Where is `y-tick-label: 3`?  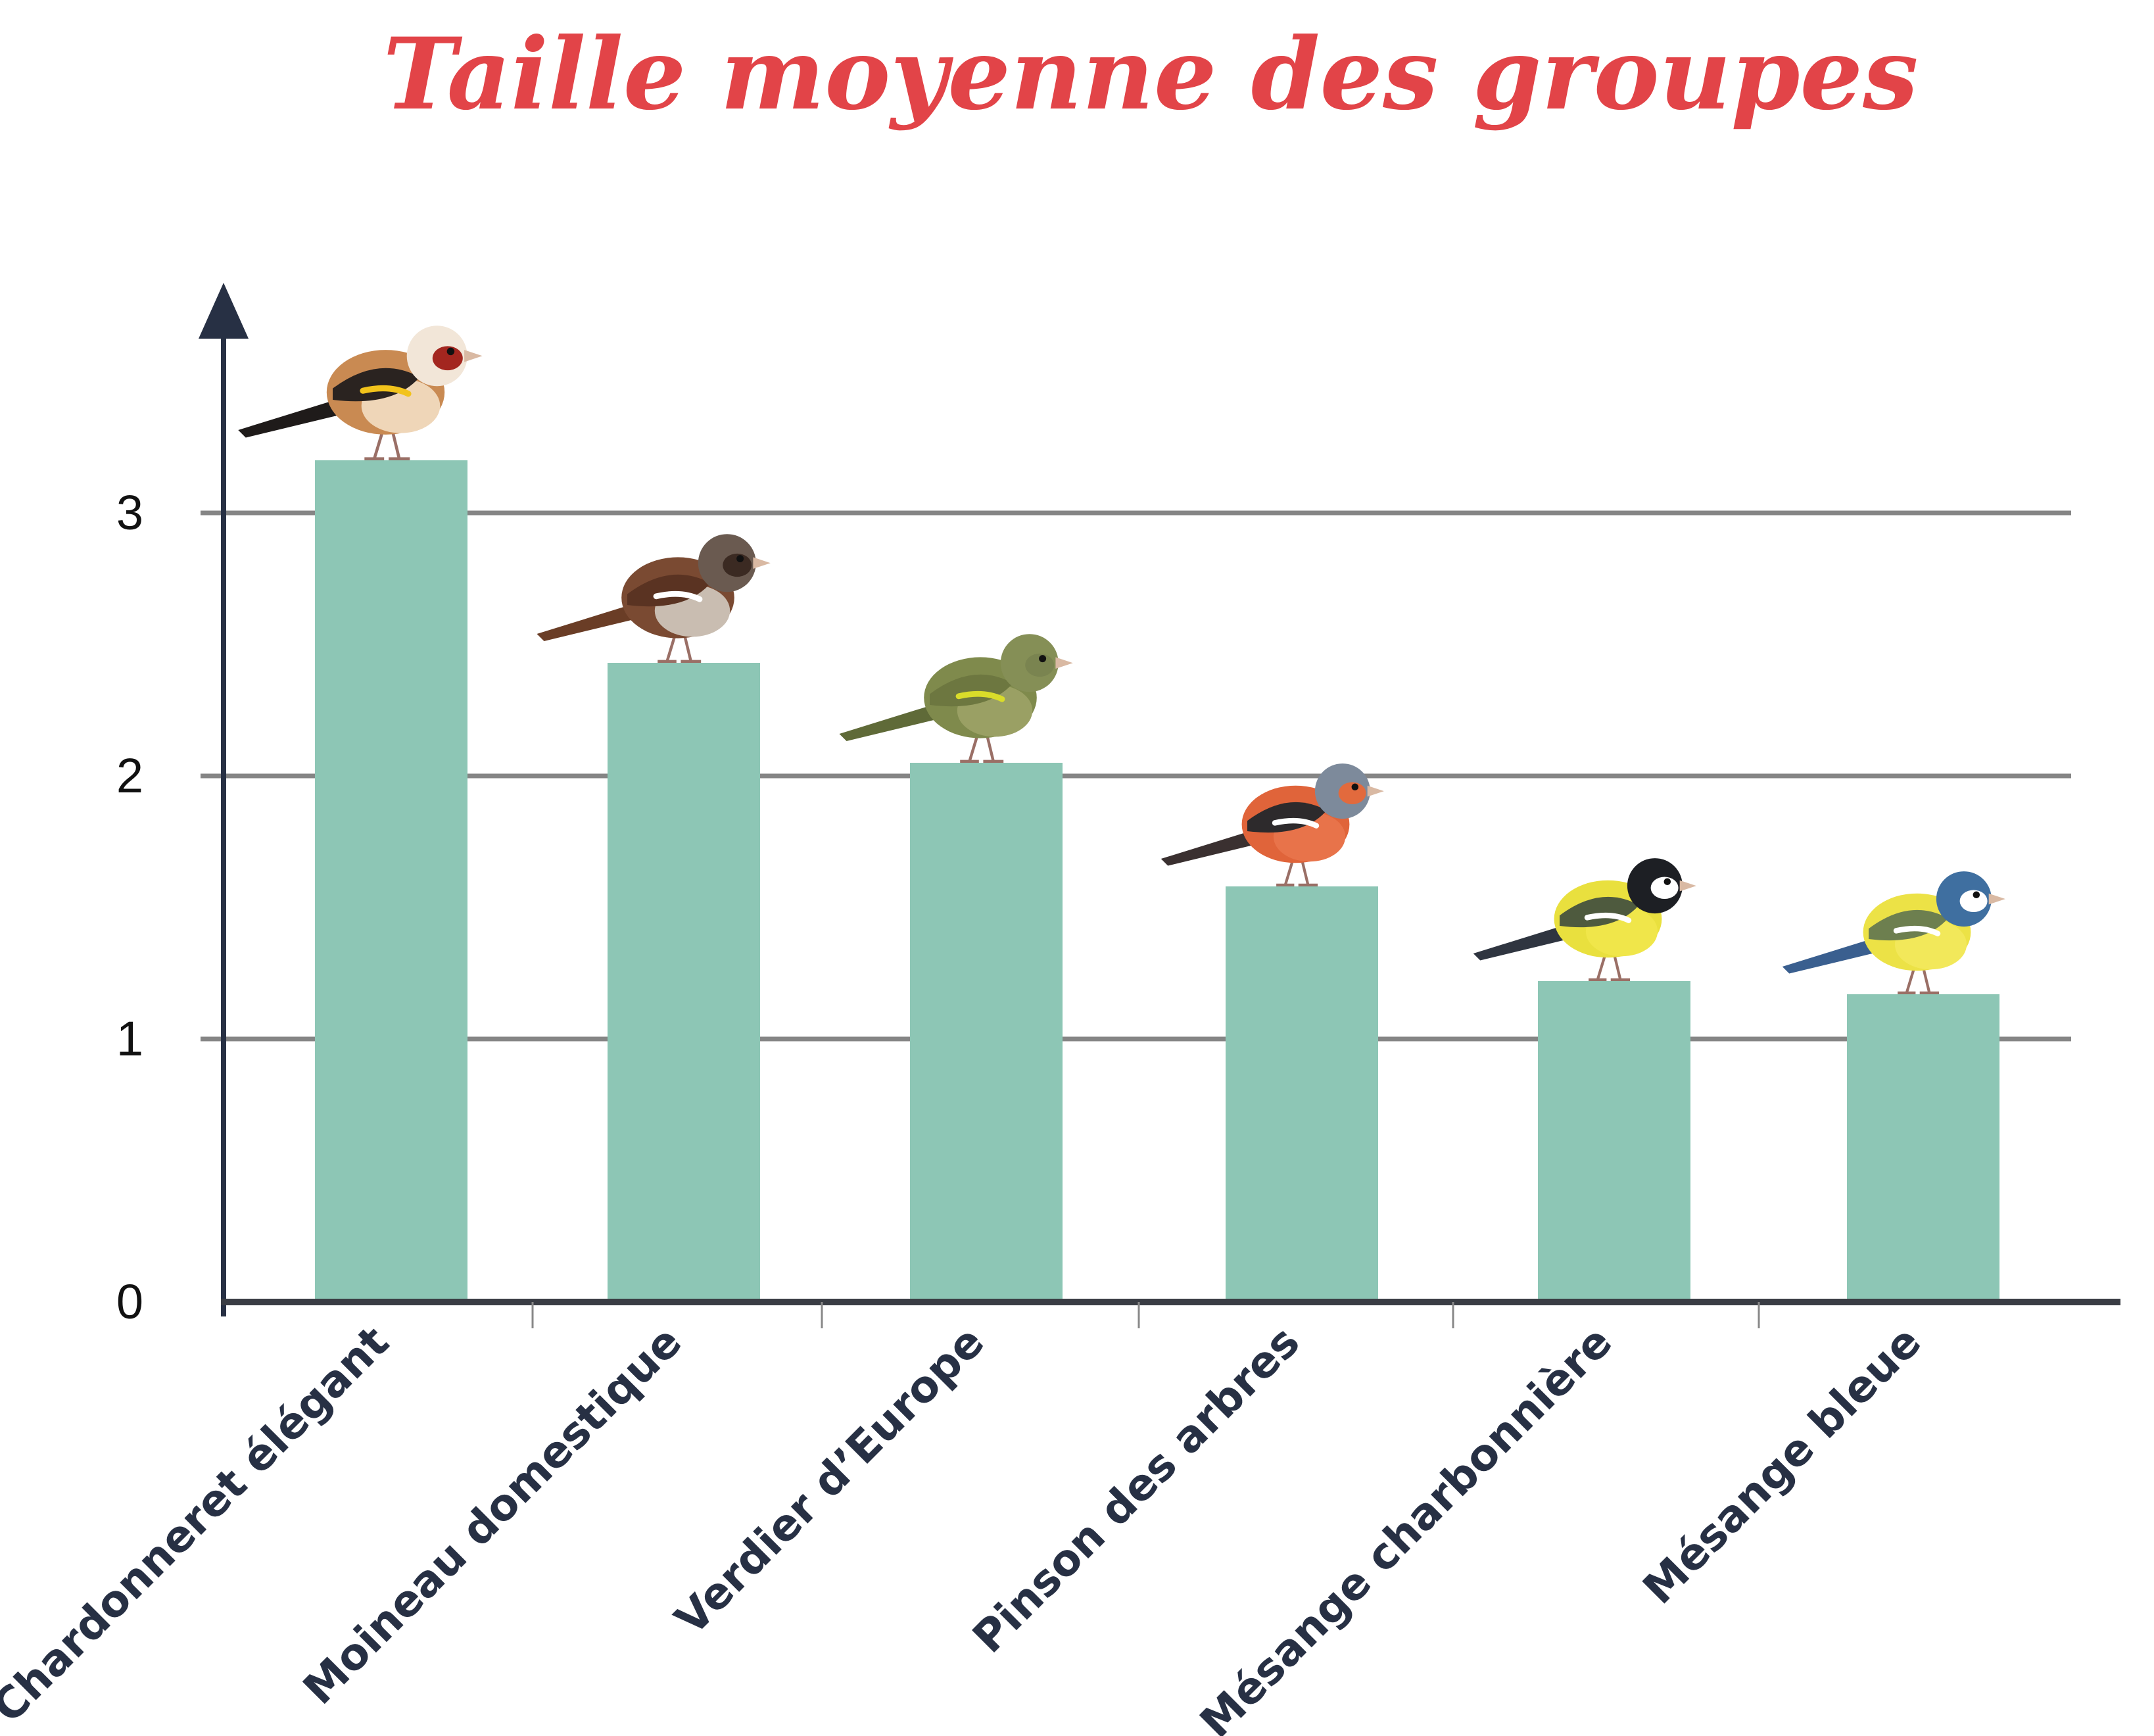
y-tick-label: 3 is located at coordinates (129, 512).